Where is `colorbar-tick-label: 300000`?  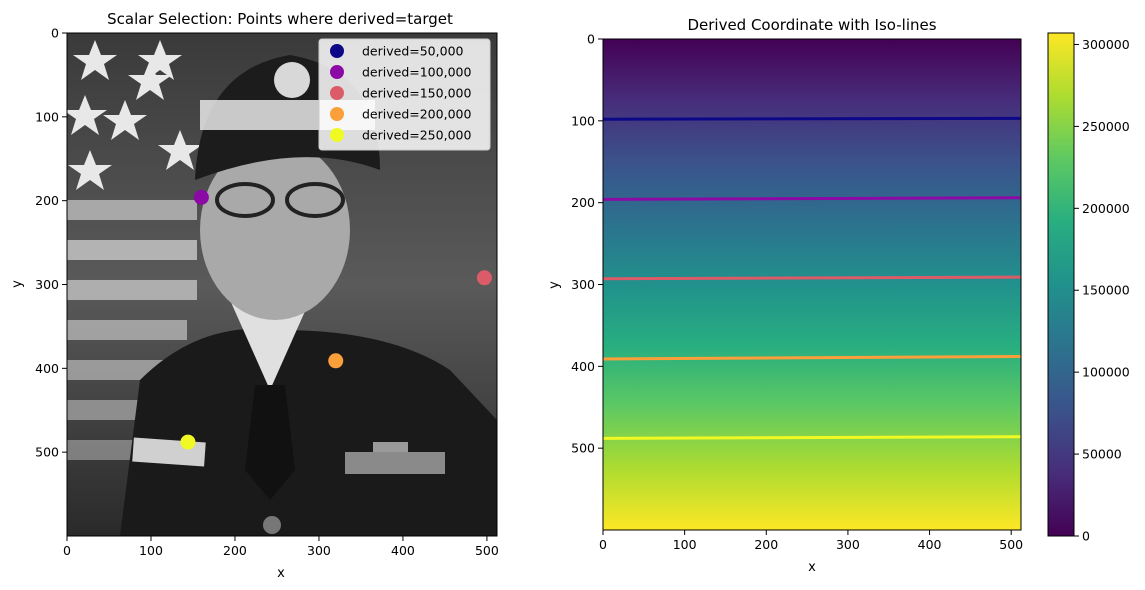 colorbar-tick-label: 300000 is located at coordinates (1106, 44).